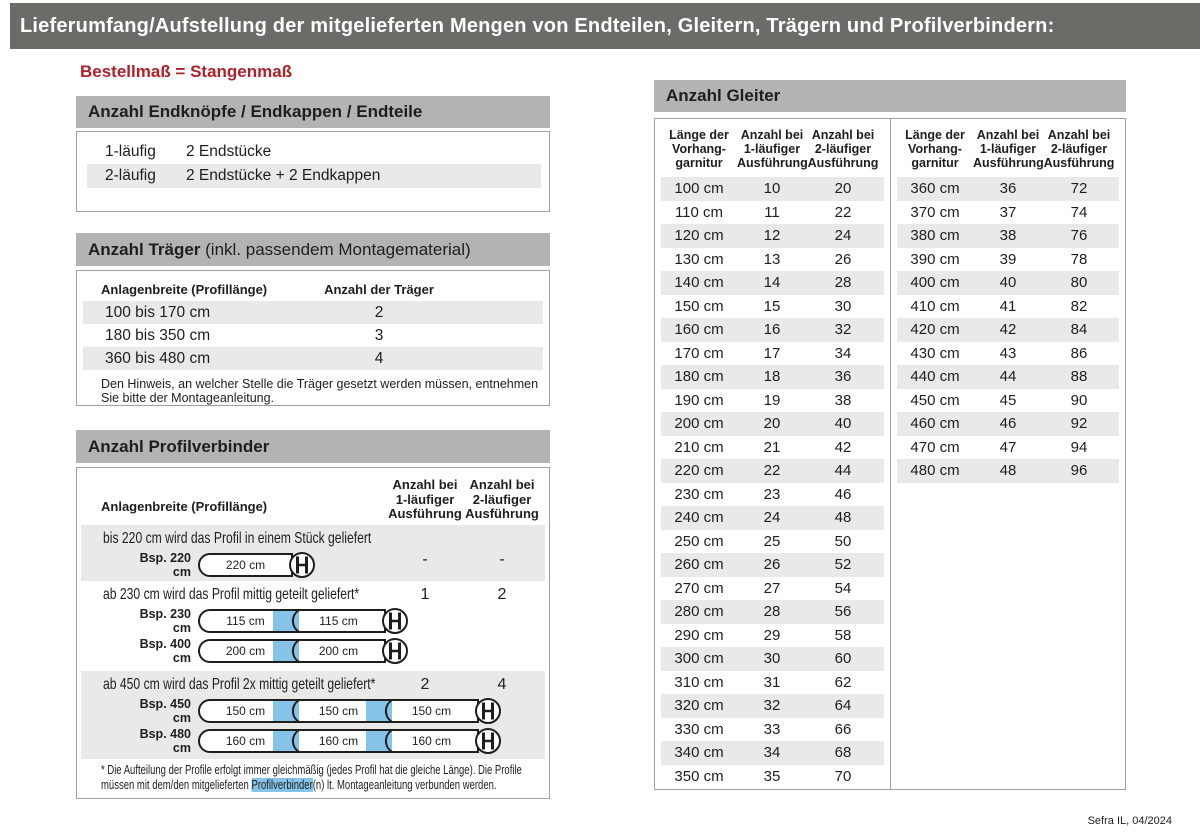  Describe the element at coordinates (772, 471) in the screenshot. I see `table-row: 220 cm 22 44` at that location.